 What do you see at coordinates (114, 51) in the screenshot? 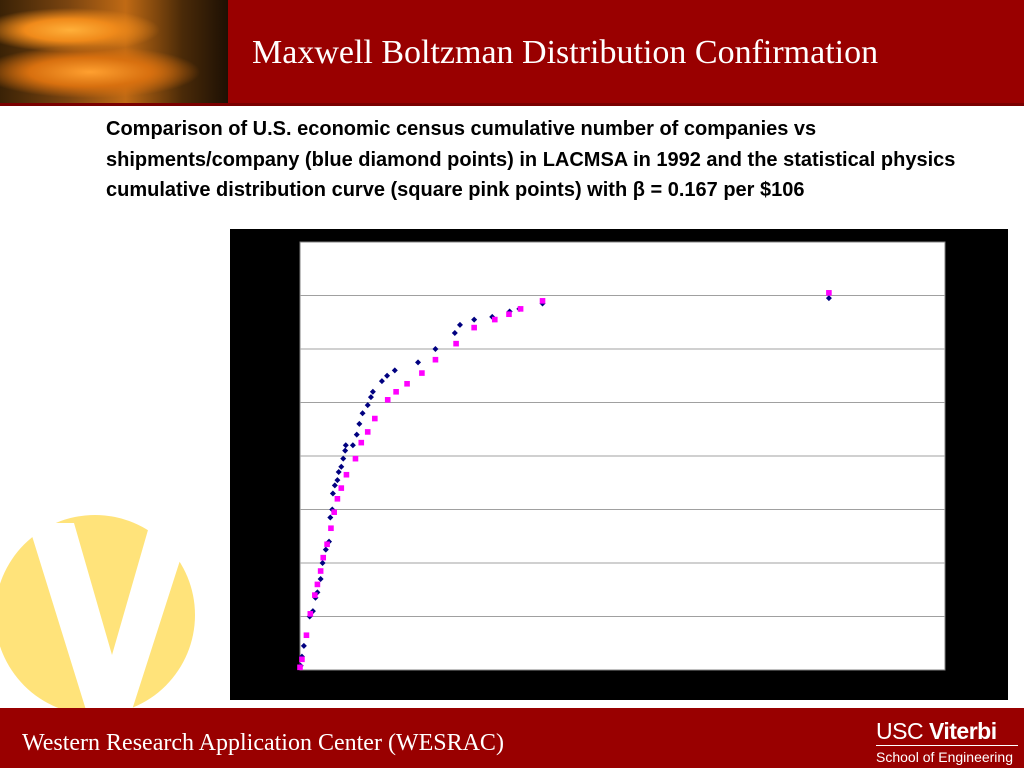
I see `header-photo-image` at bounding box center [114, 51].